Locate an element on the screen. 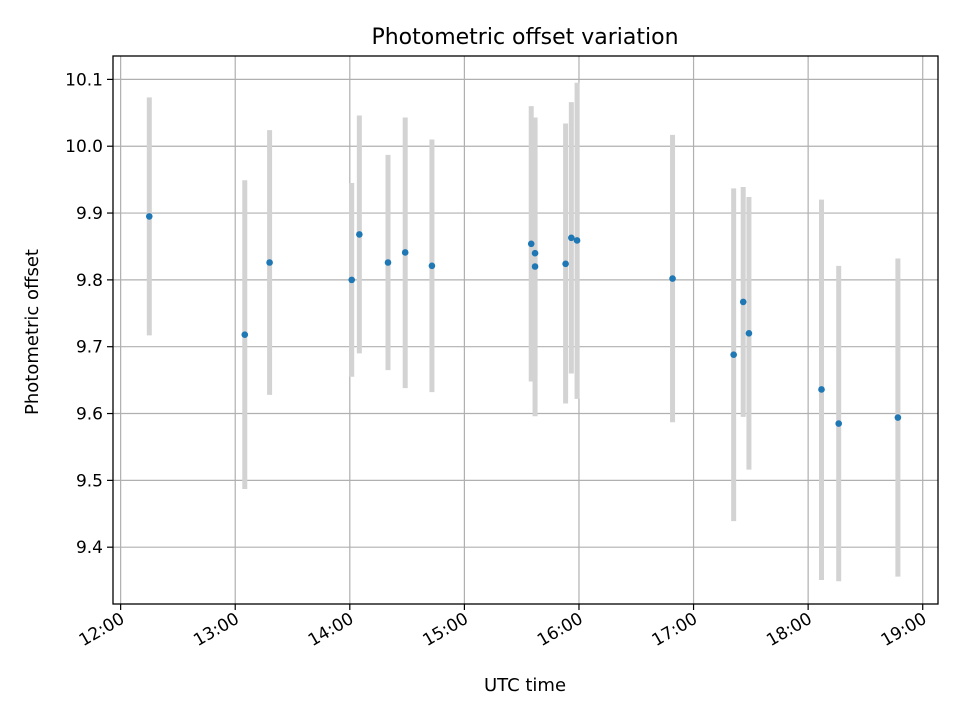 Image resolution: width=960 pixels, height=720 pixels. y-tick-label: 9.5 is located at coordinates (89, 481).